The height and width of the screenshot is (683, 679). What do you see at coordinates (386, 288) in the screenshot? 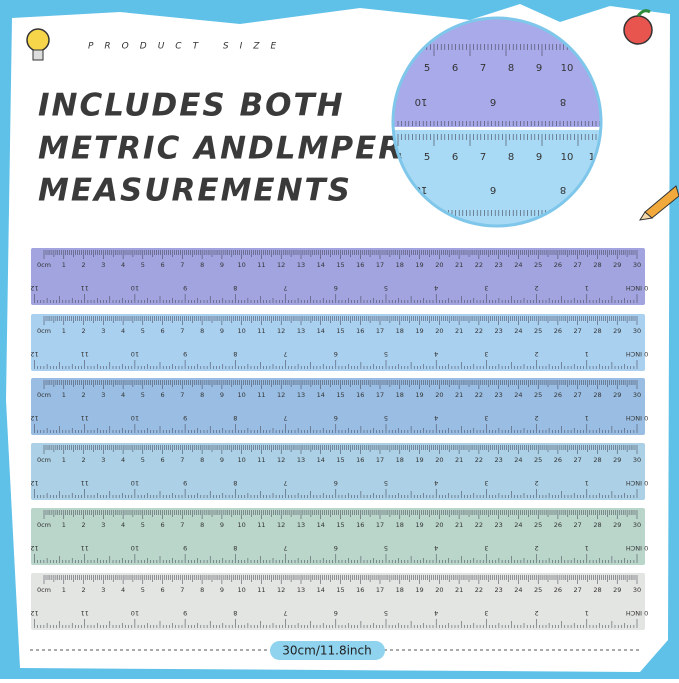
I see `inch-label: 5` at bounding box center [386, 288].